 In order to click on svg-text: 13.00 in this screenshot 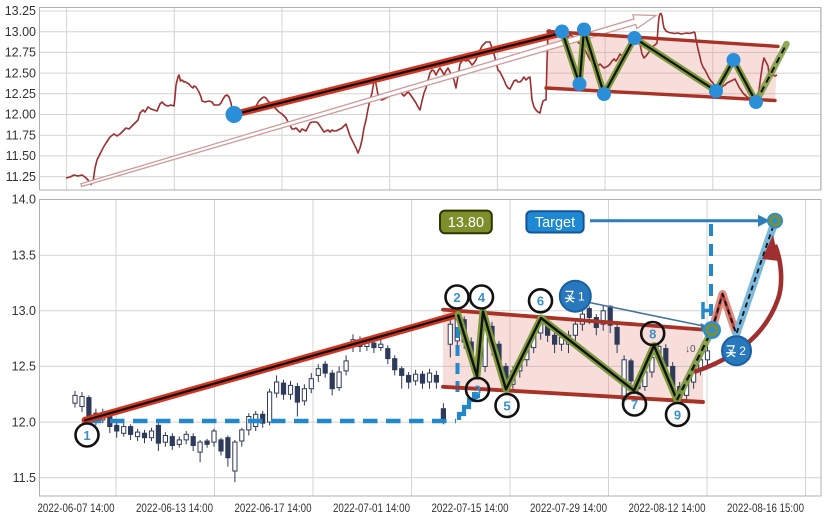, I will do `click(20, 32)`.